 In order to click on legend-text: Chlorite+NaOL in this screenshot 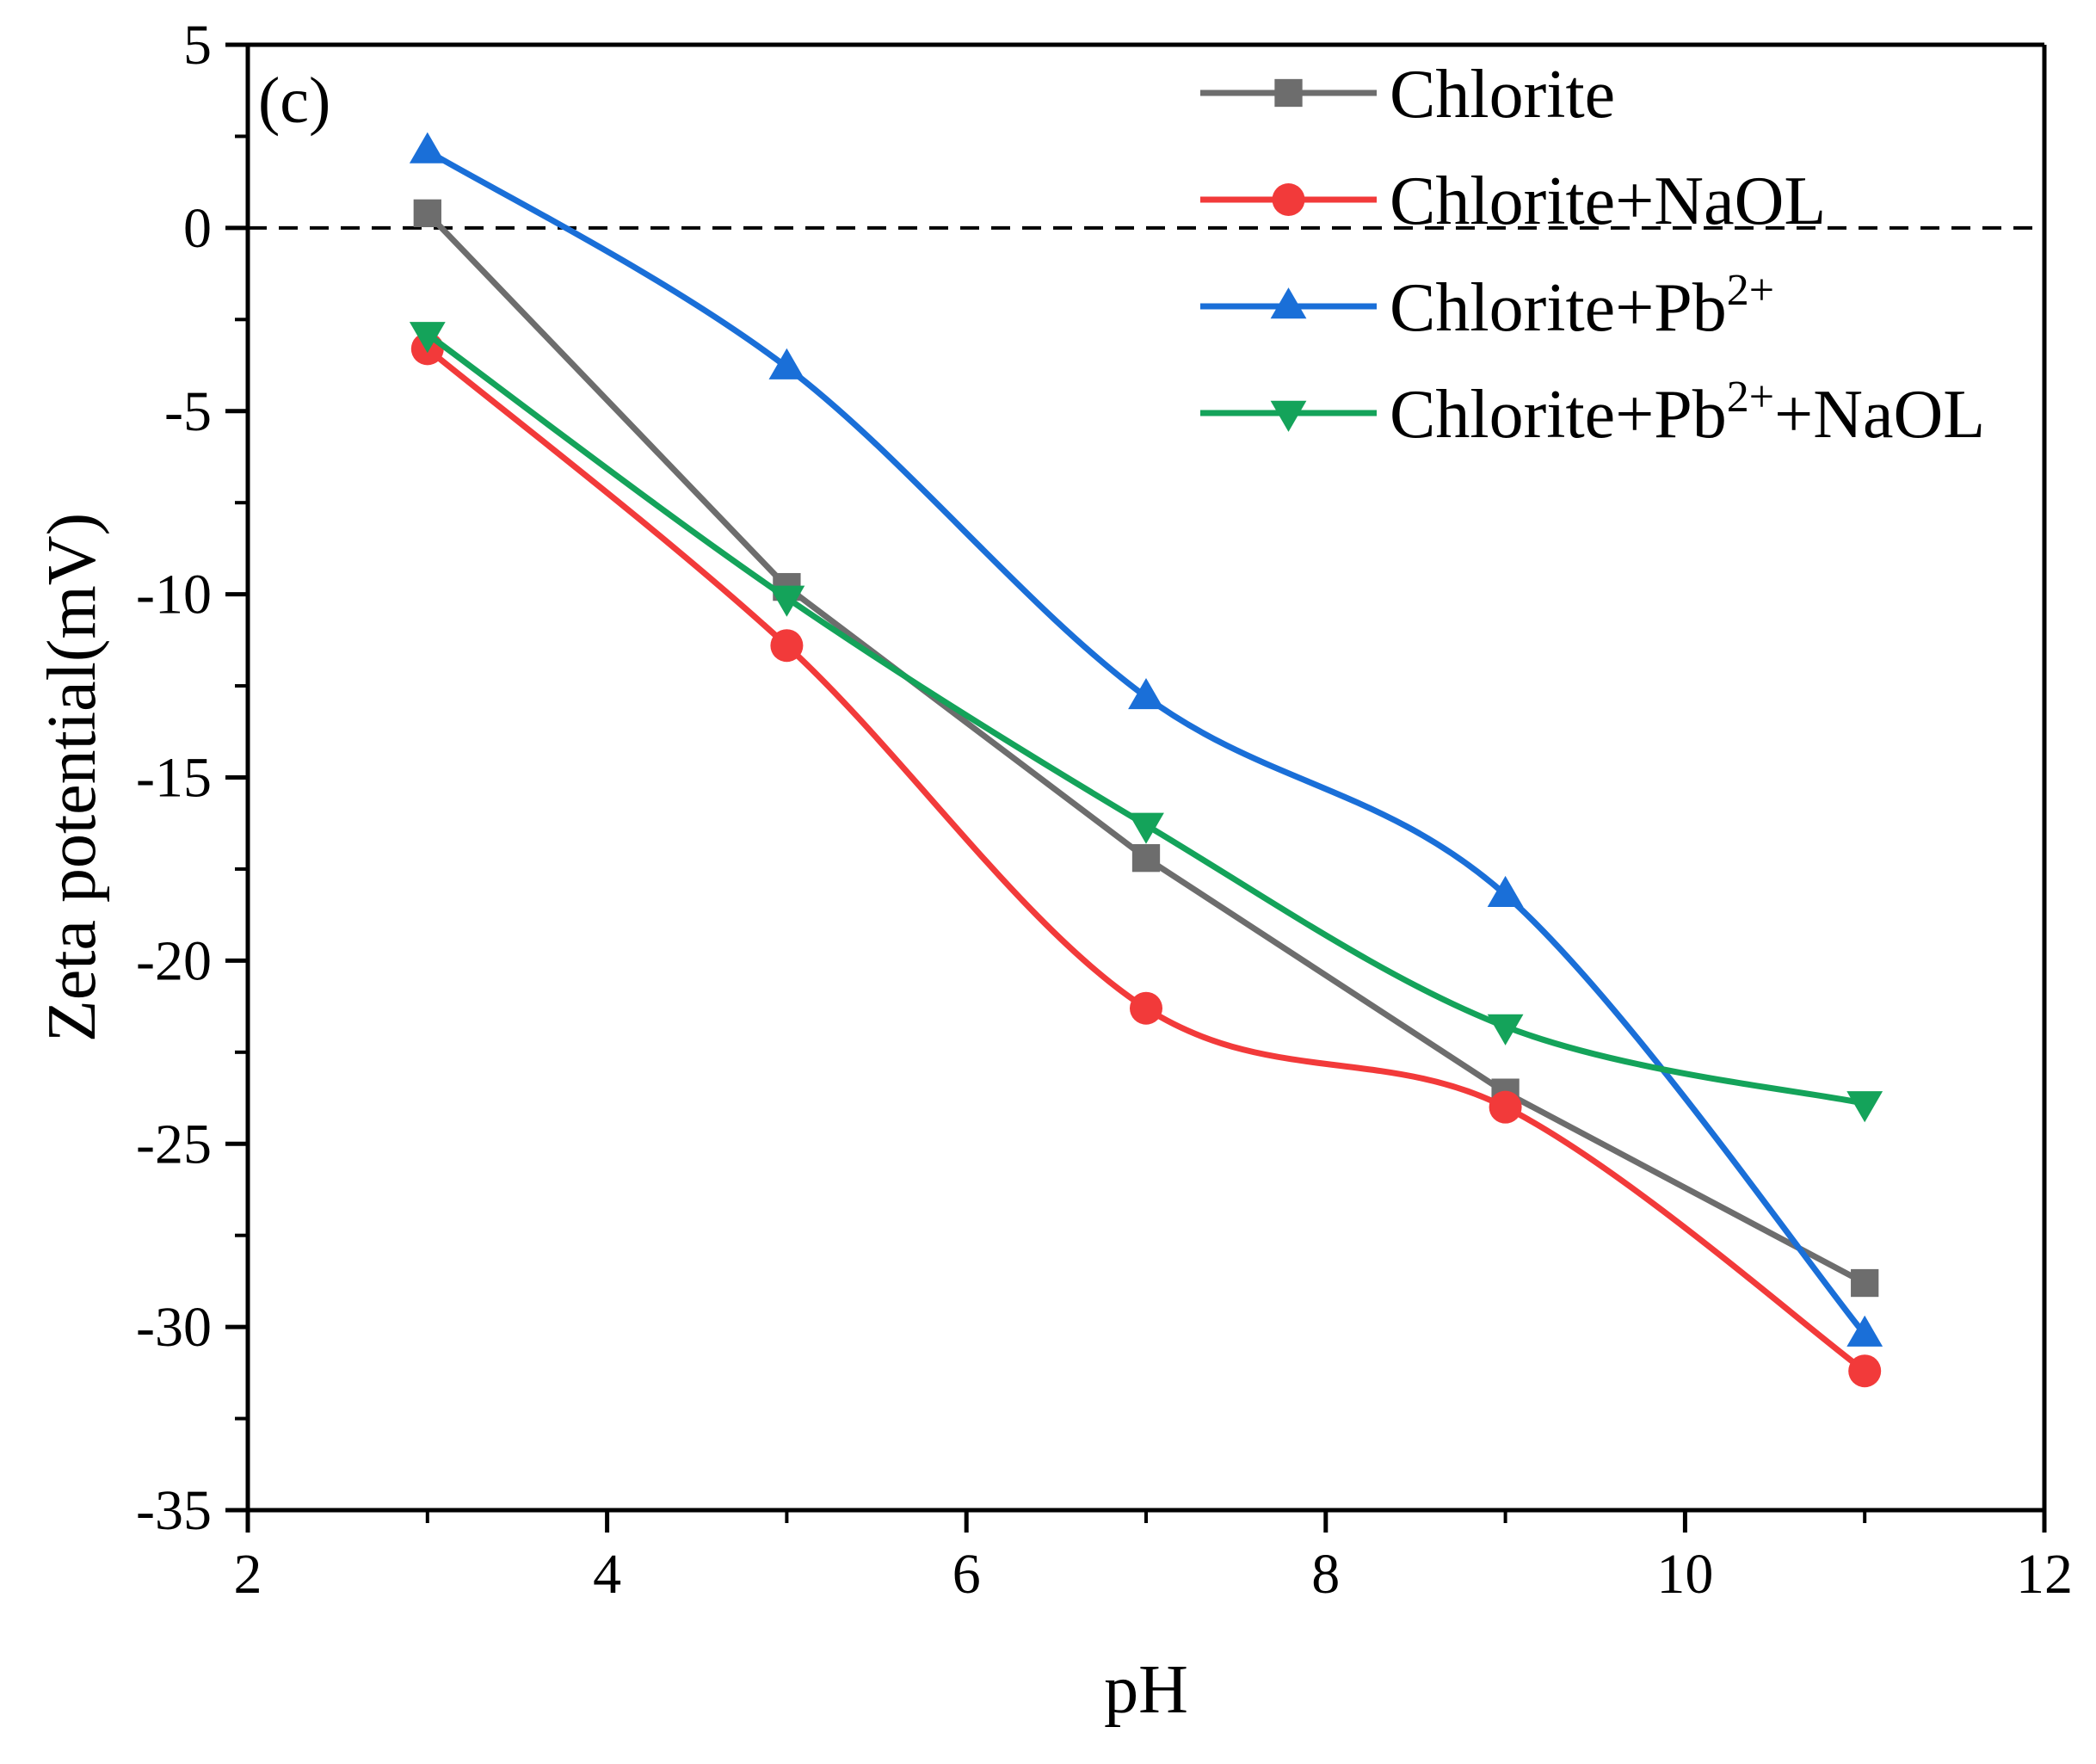, I will do `click(1608, 201)`.